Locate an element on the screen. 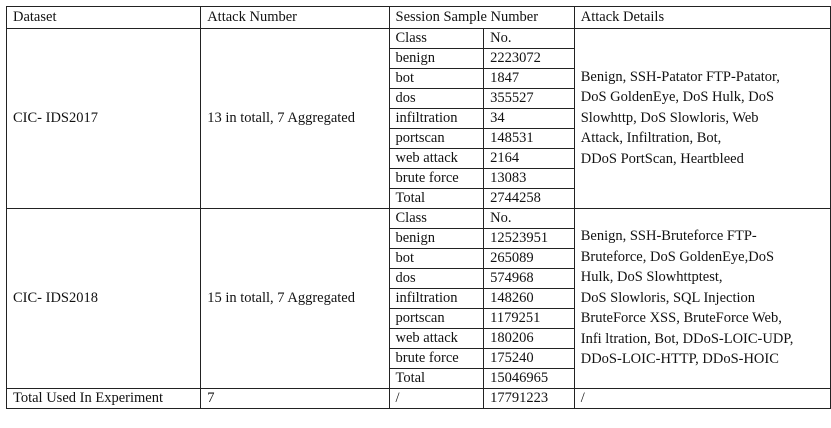 This screenshot has height=428, width=831. header-session-sample-number: Session Sample Number is located at coordinates (481, 17).